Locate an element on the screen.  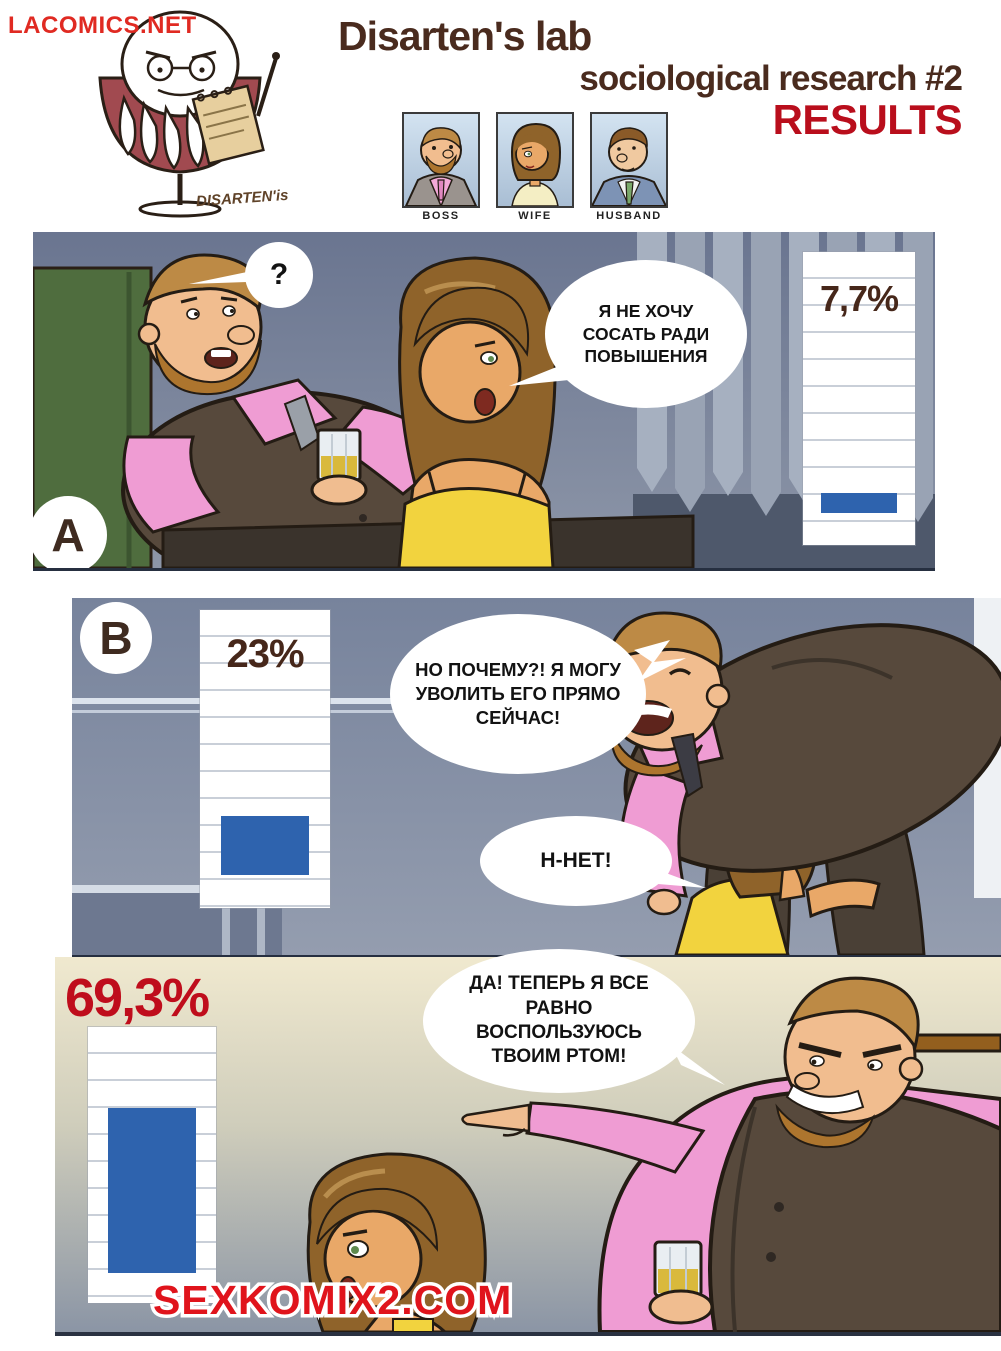
site-watermark-bottom: SEXKOMIX2.COM is located at coordinates (332, 1301).